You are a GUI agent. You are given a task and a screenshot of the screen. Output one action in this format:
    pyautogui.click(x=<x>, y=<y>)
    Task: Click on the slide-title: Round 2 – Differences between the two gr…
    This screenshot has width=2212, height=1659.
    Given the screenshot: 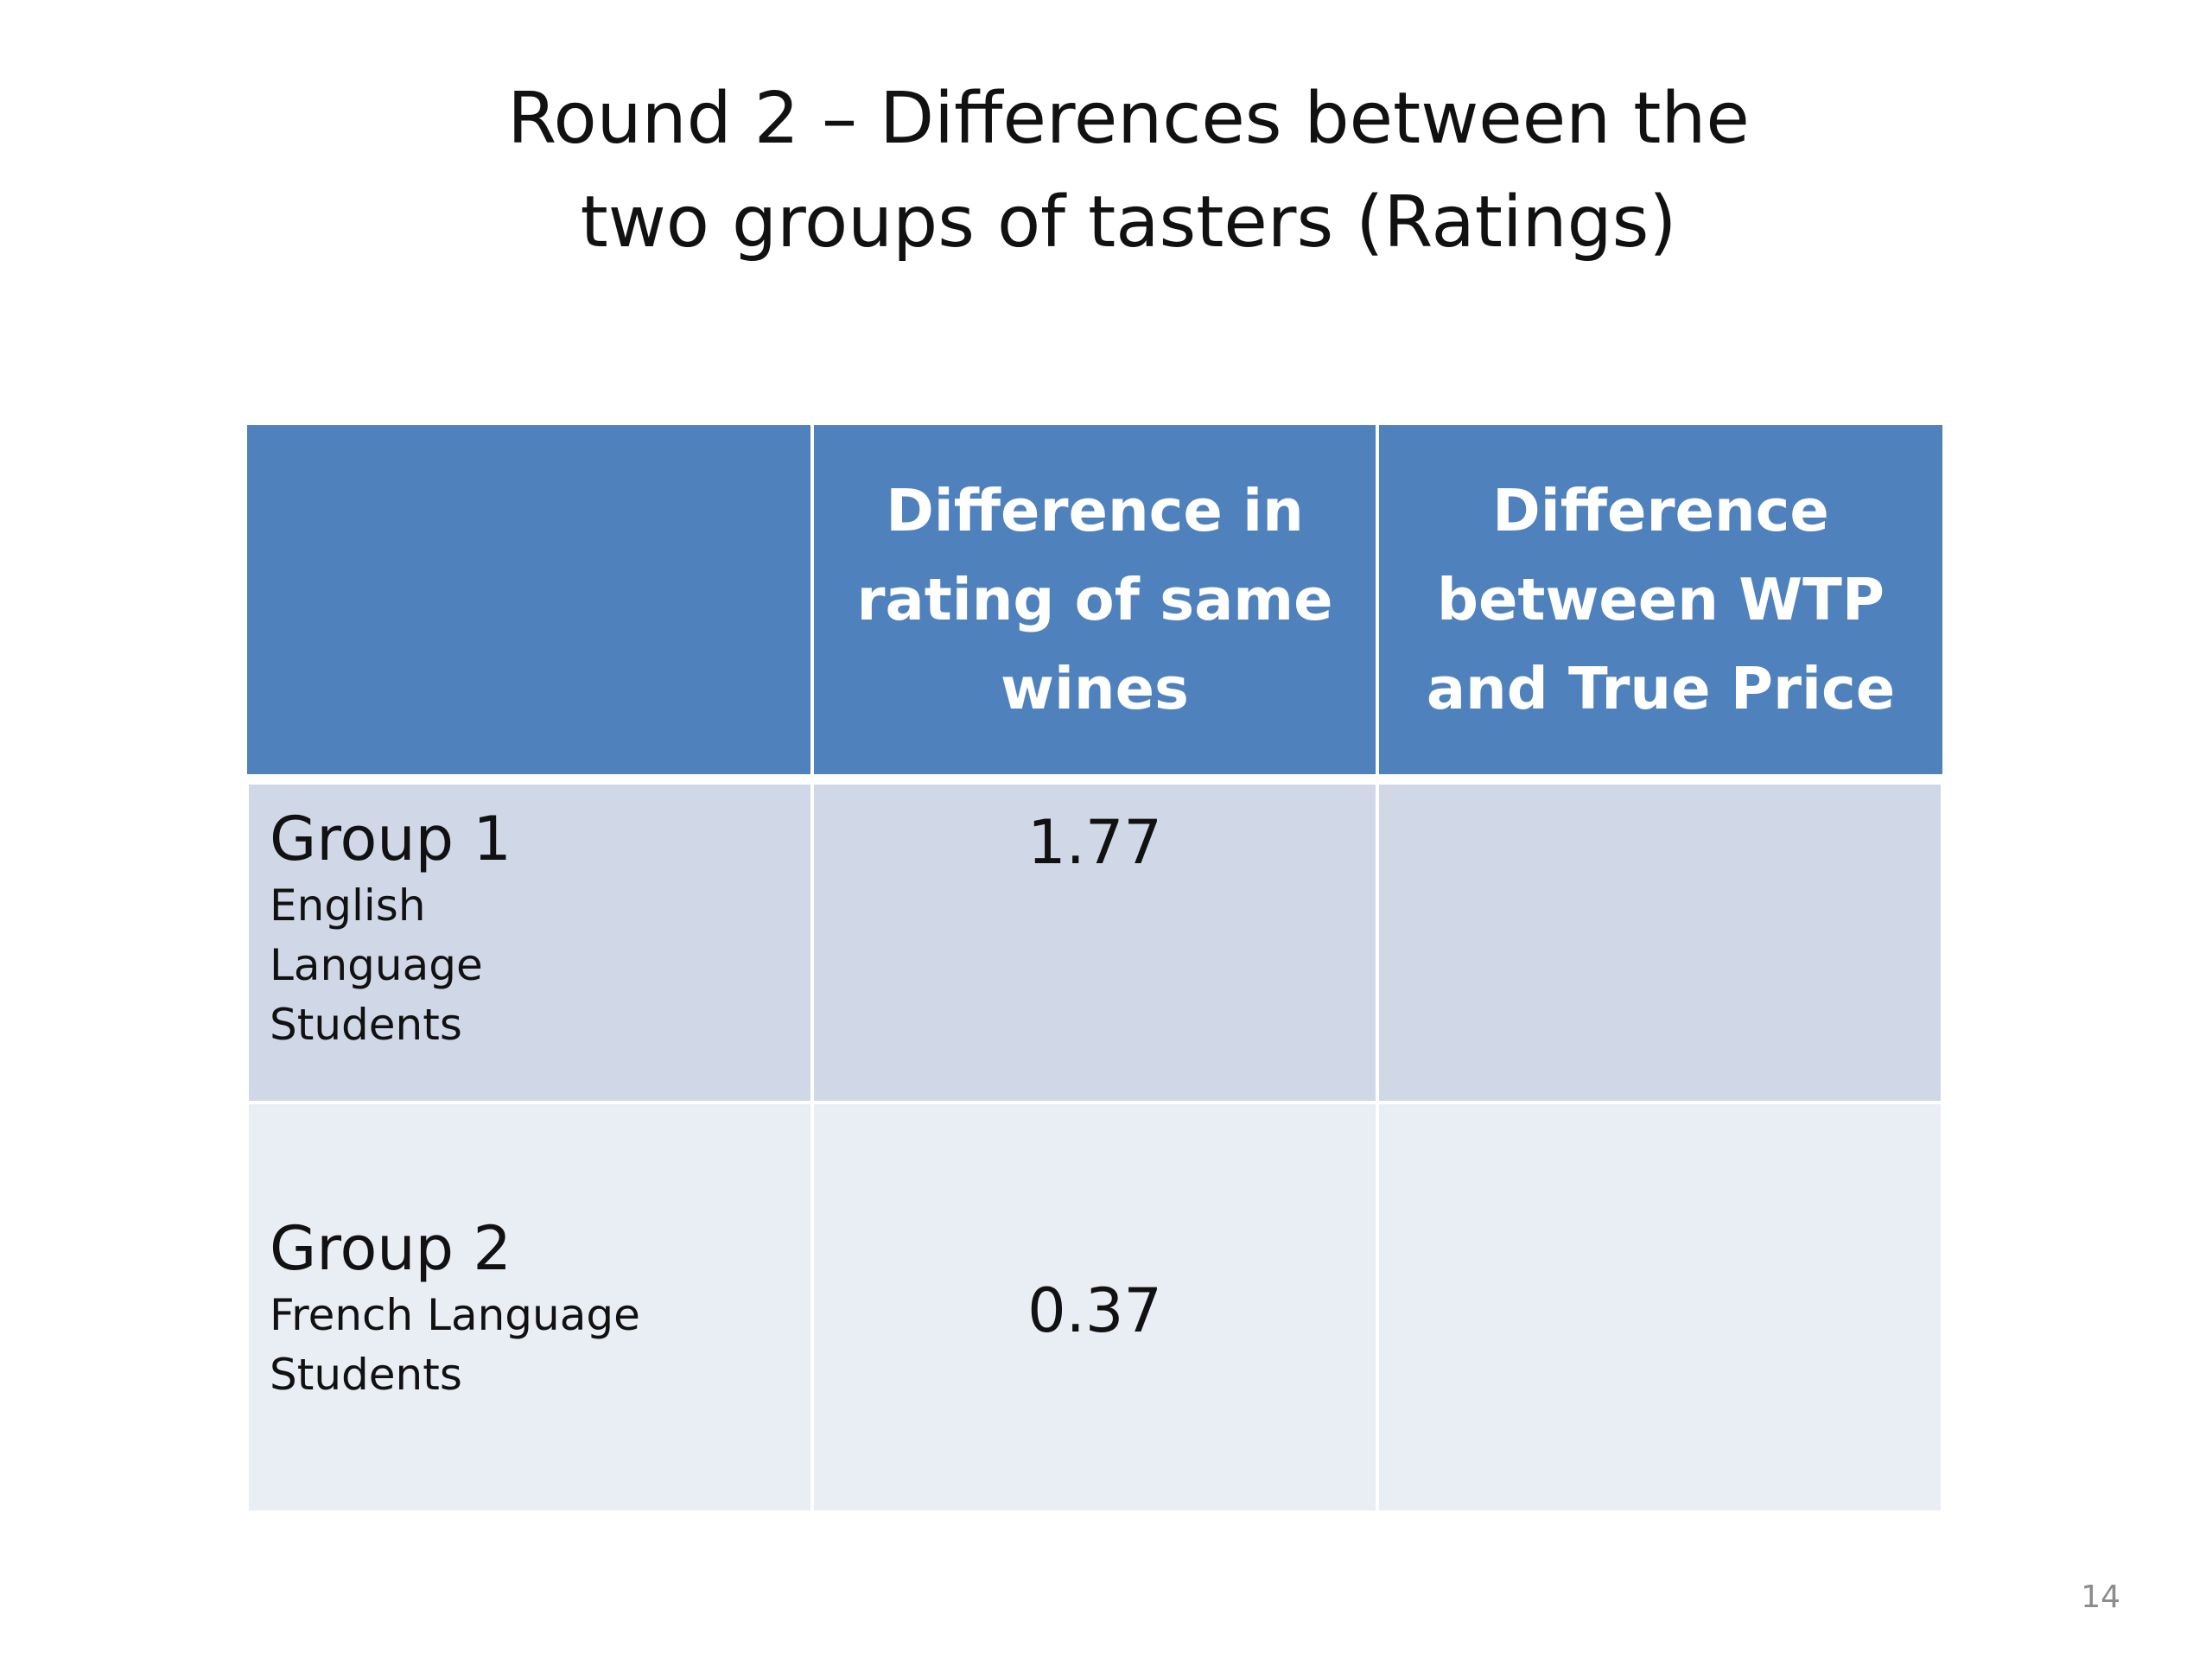 What is the action you would take?
    pyautogui.click(x=1106, y=171)
    